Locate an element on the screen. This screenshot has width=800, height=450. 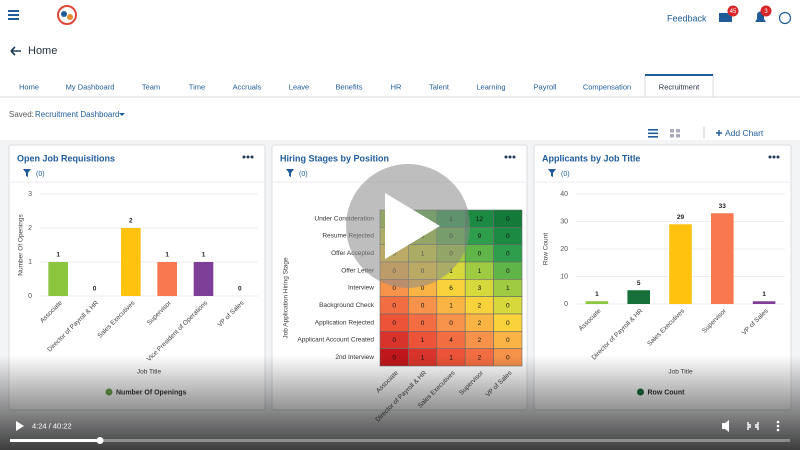
row-label: Interview is located at coordinates (361, 288).